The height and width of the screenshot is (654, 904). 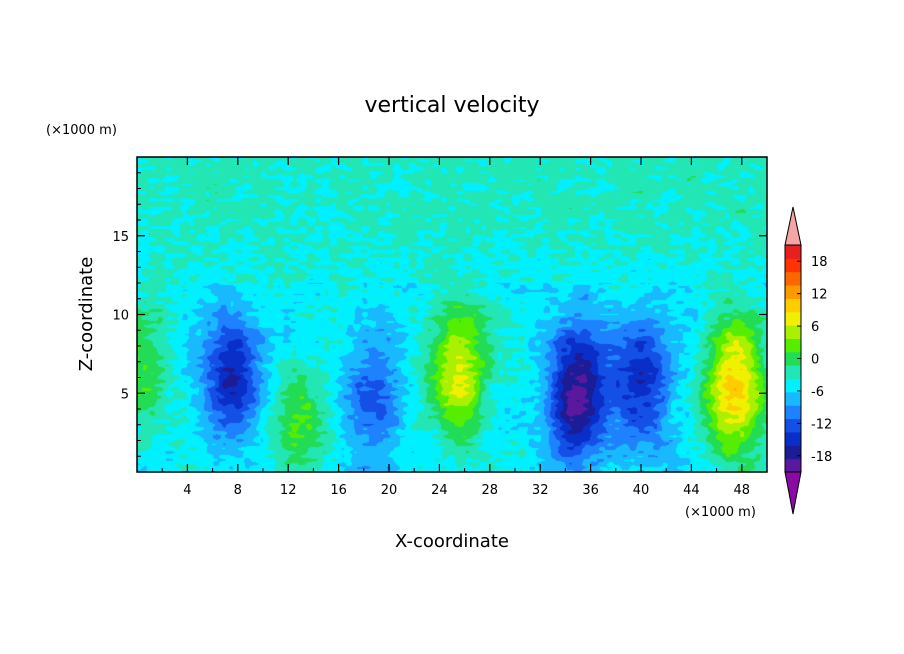 What do you see at coordinates (720, 512) in the screenshot?
I see `x-unit-label: (×1000 m)` at bounding box center [720, 512].